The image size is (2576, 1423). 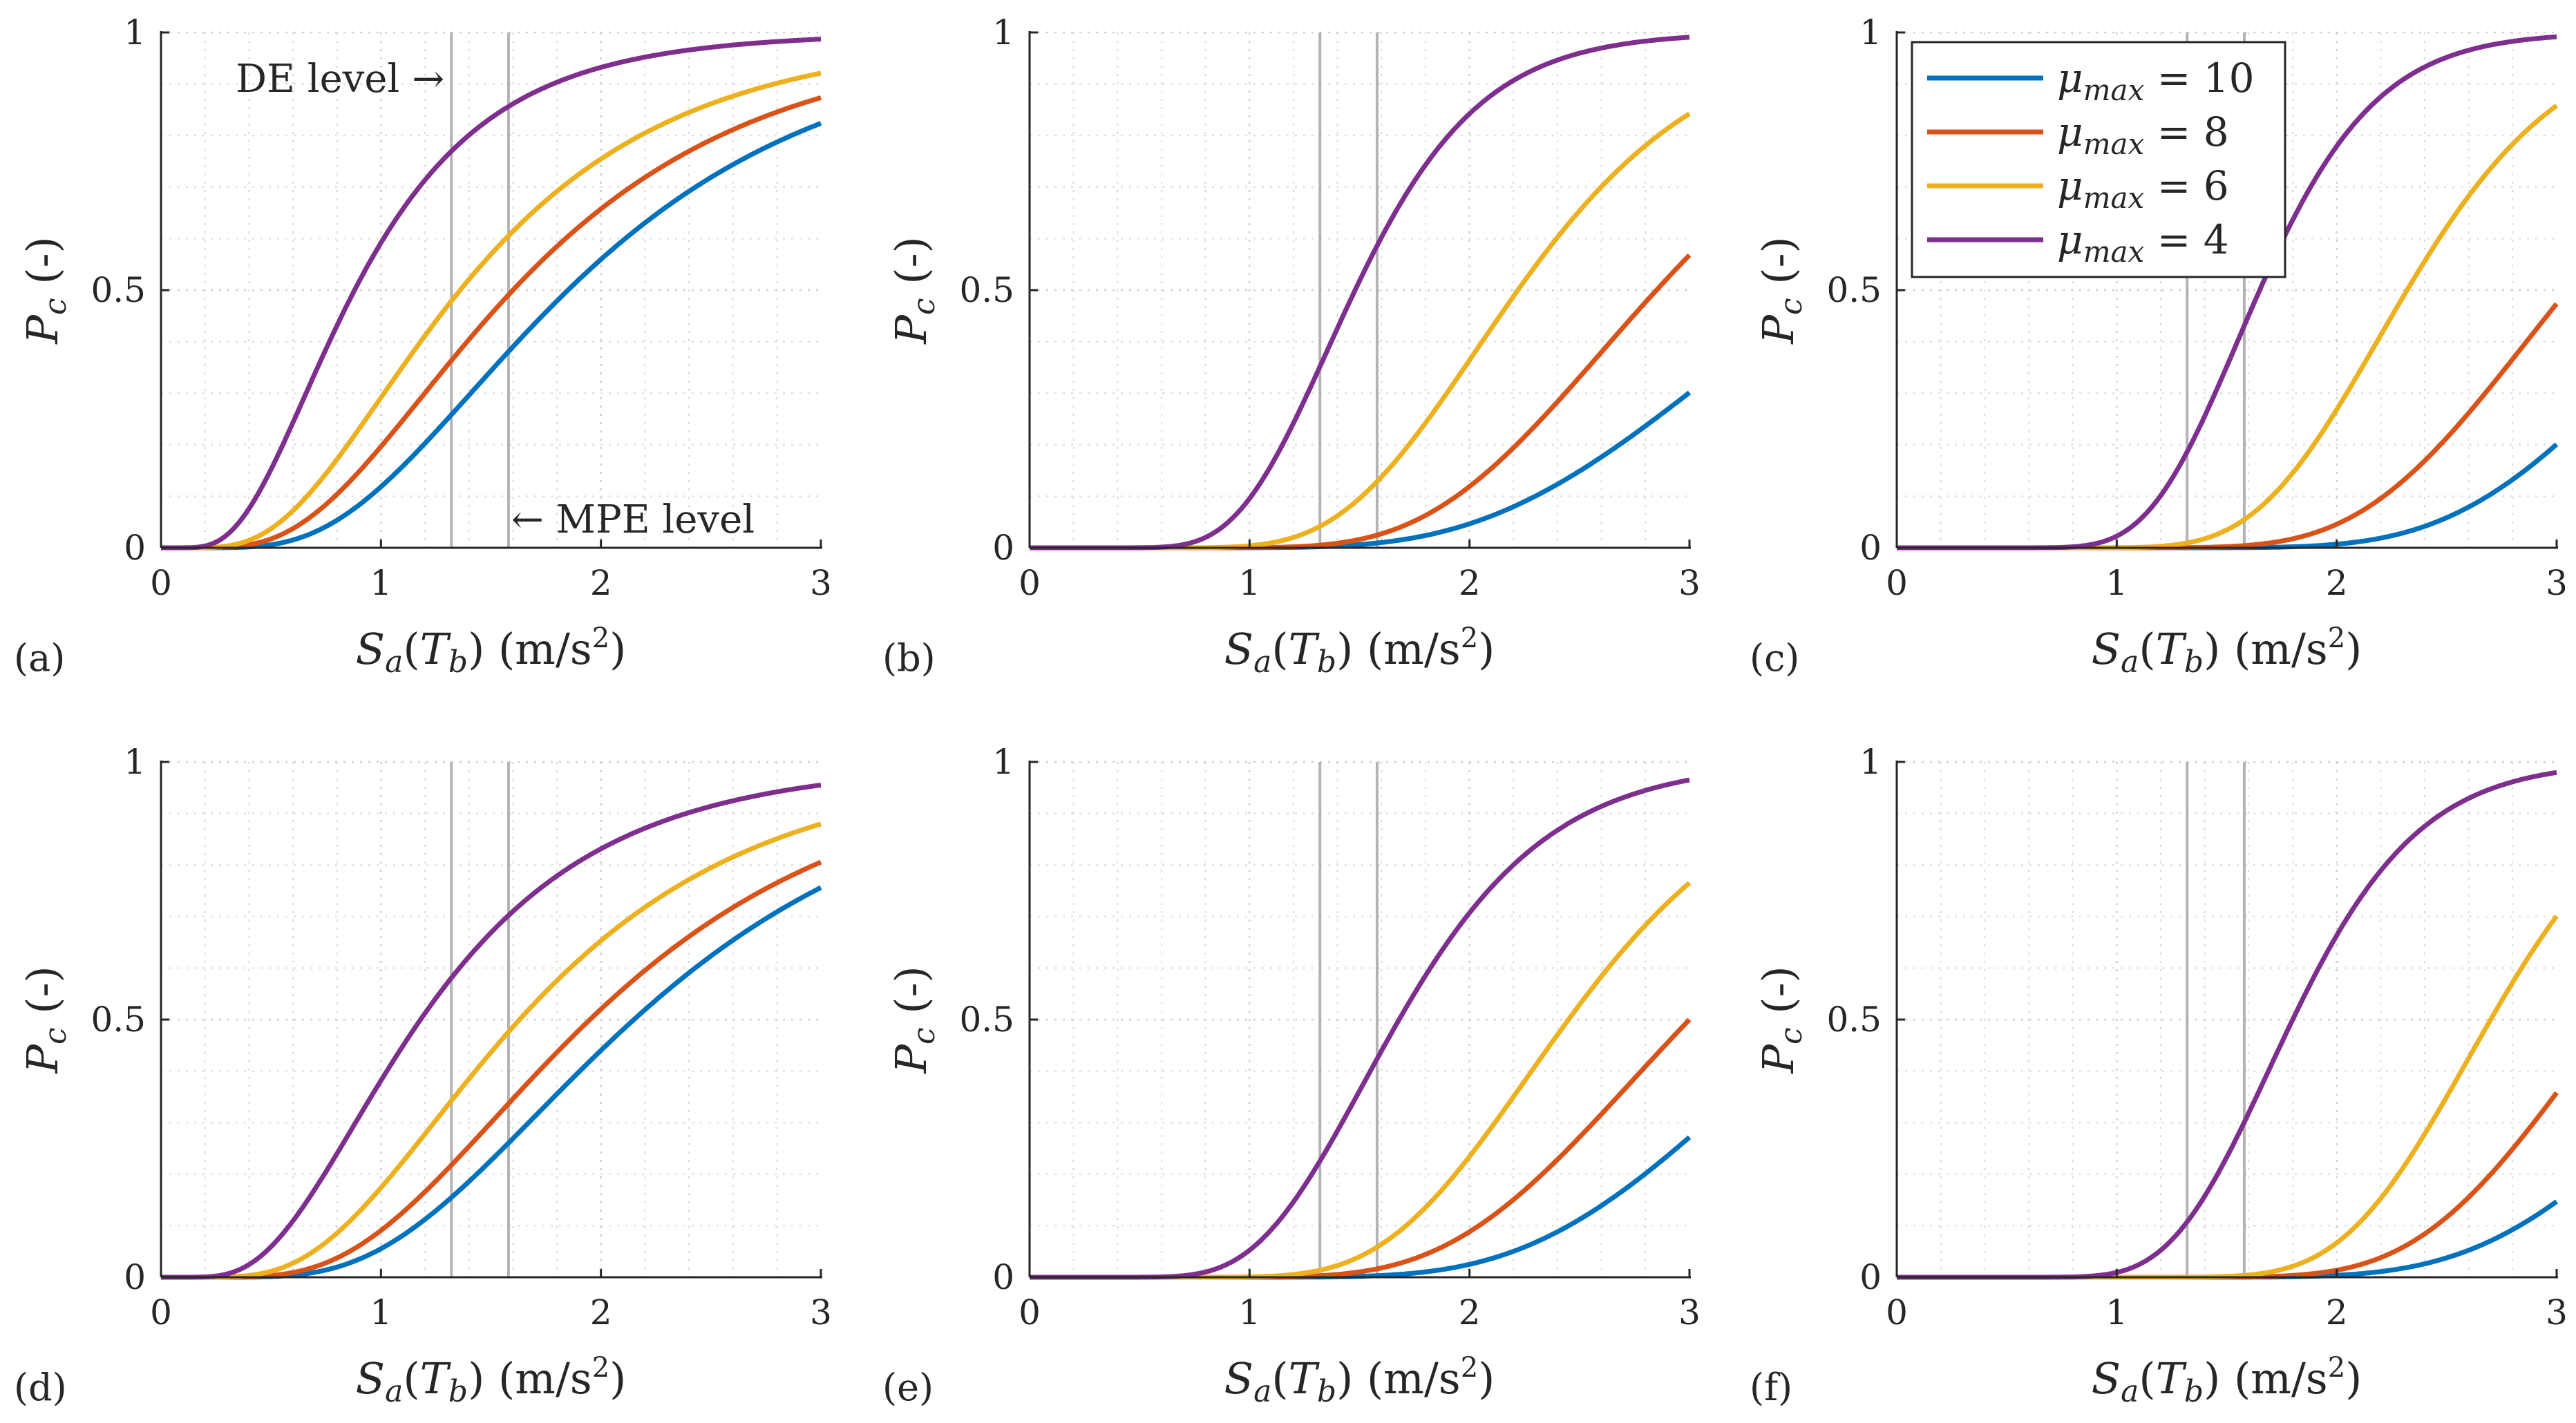 I want to click on subplot-e: 0 1 2 3 0 0.5 1 Pc (-) Sa(Tb) (m/s2) (e), so click(x=1291, y=1075).